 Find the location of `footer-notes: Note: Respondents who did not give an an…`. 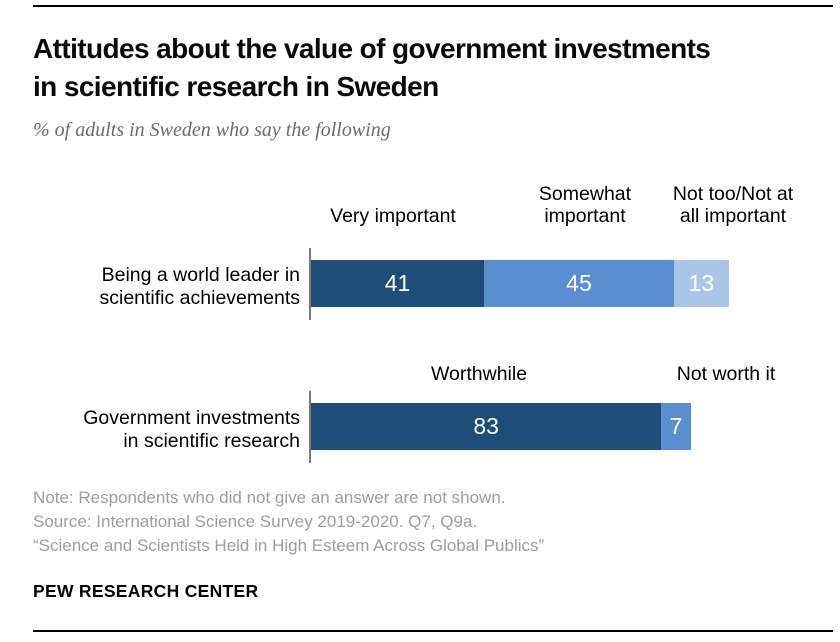

footer-notes: Note: Respondents who did not give an an… is located at coordinates (288, 522).